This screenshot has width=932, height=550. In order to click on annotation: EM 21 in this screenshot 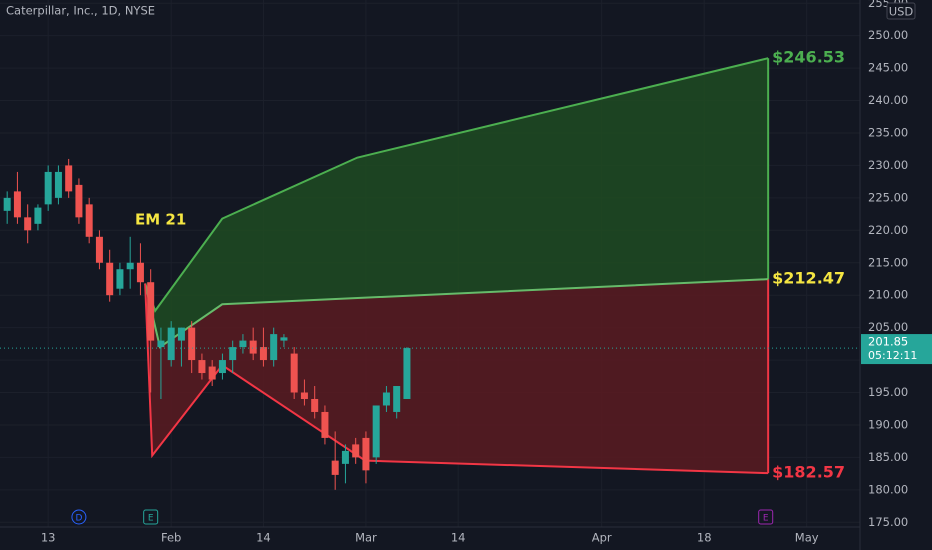, I will do `click(160, 220)`.